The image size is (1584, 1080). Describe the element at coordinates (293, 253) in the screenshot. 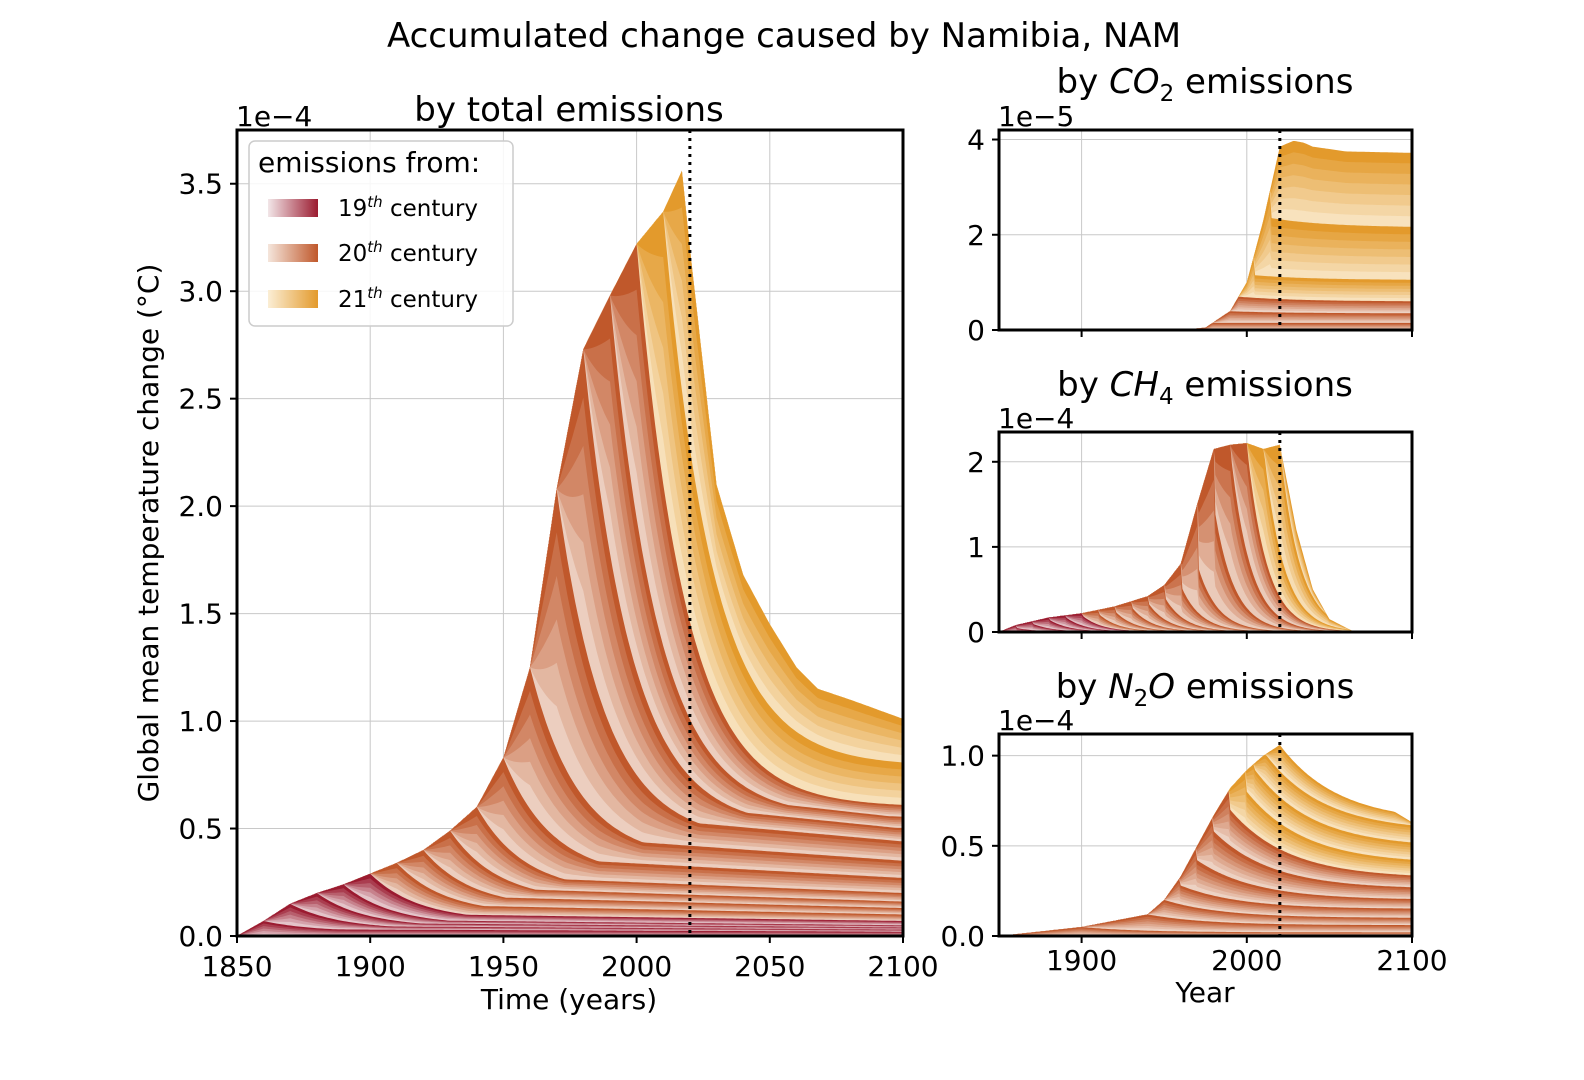

I see `legend-swatch-20th` at that location.